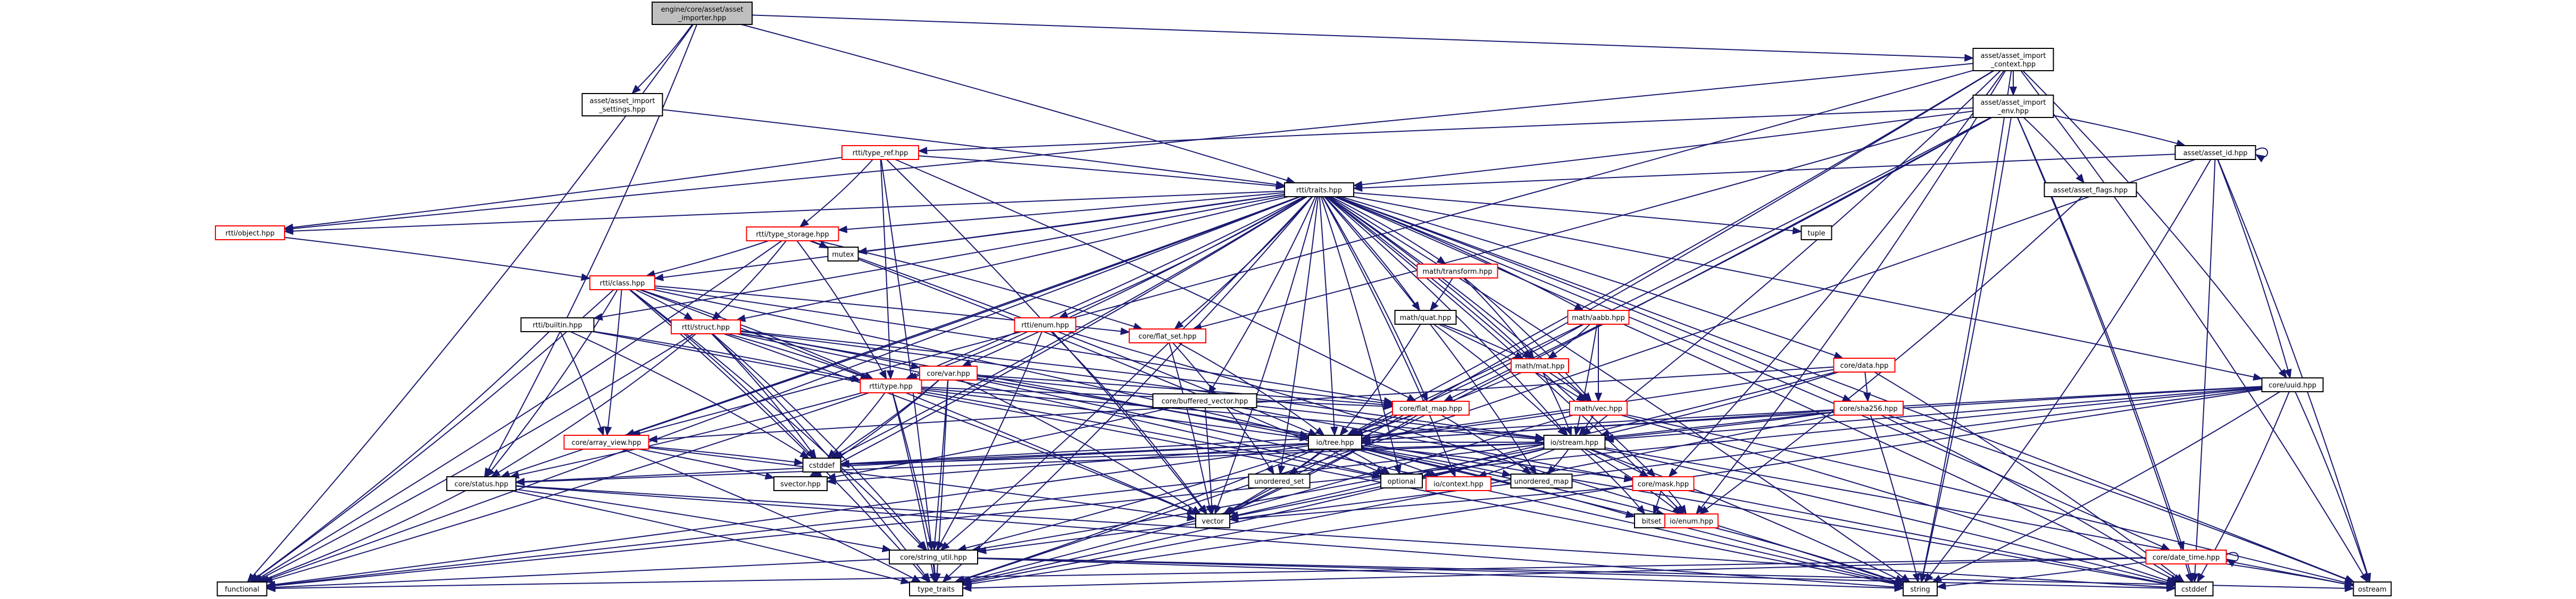 This screenshot has height=599, width=2576. I want to click on edge-mvec-to-iotree, so click(1465, 426).